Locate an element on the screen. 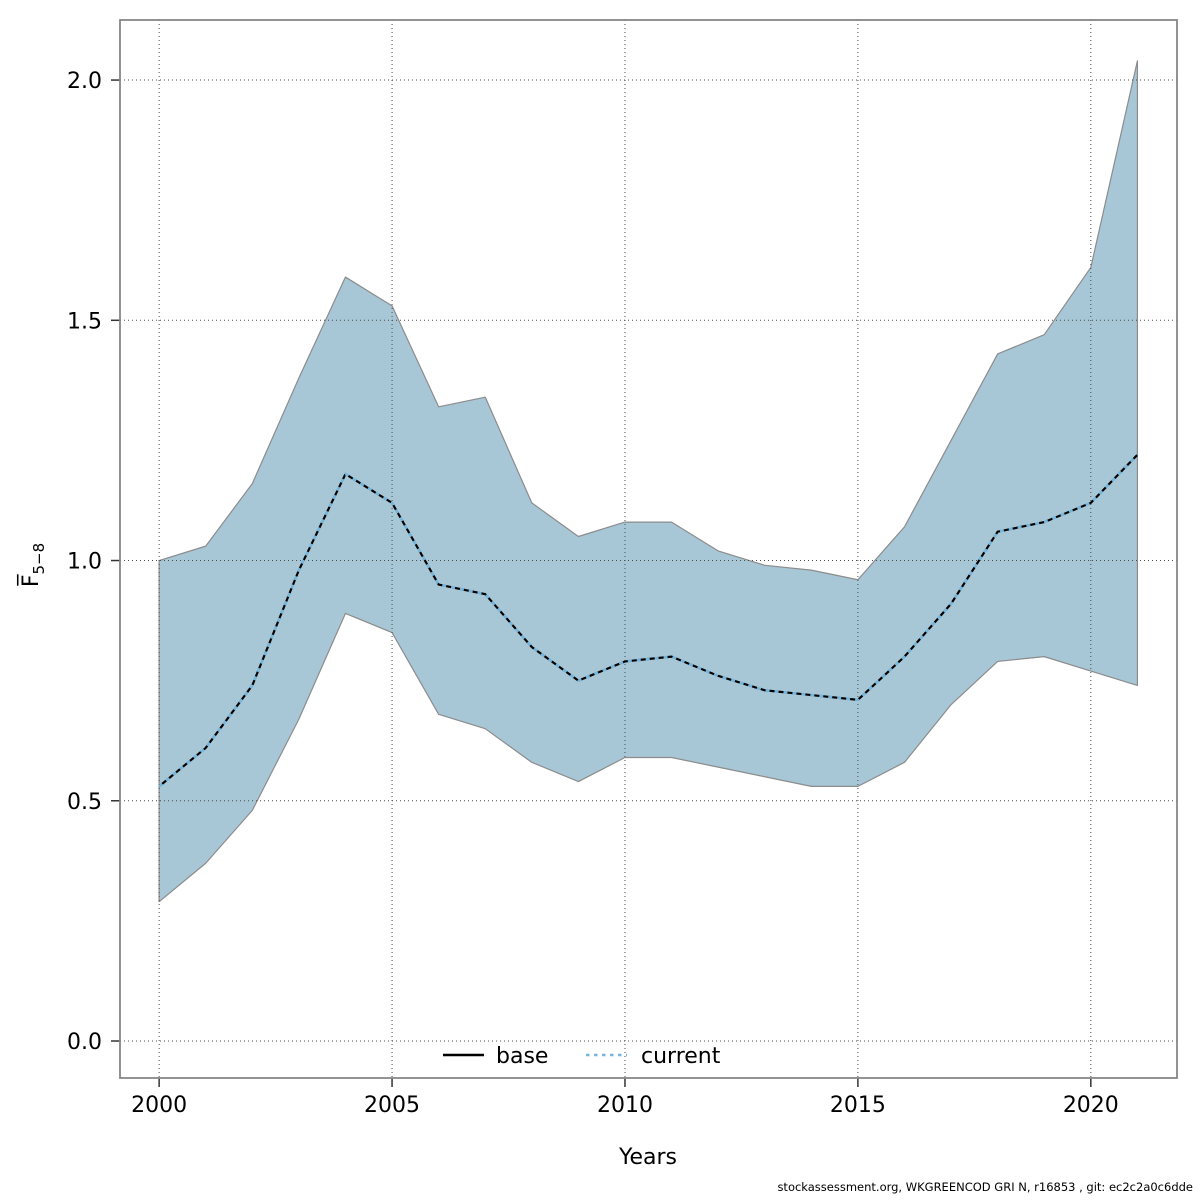 This screenshot has height=1200, width=1200. legend-base-label: base is located at coordinates (522, 1056).